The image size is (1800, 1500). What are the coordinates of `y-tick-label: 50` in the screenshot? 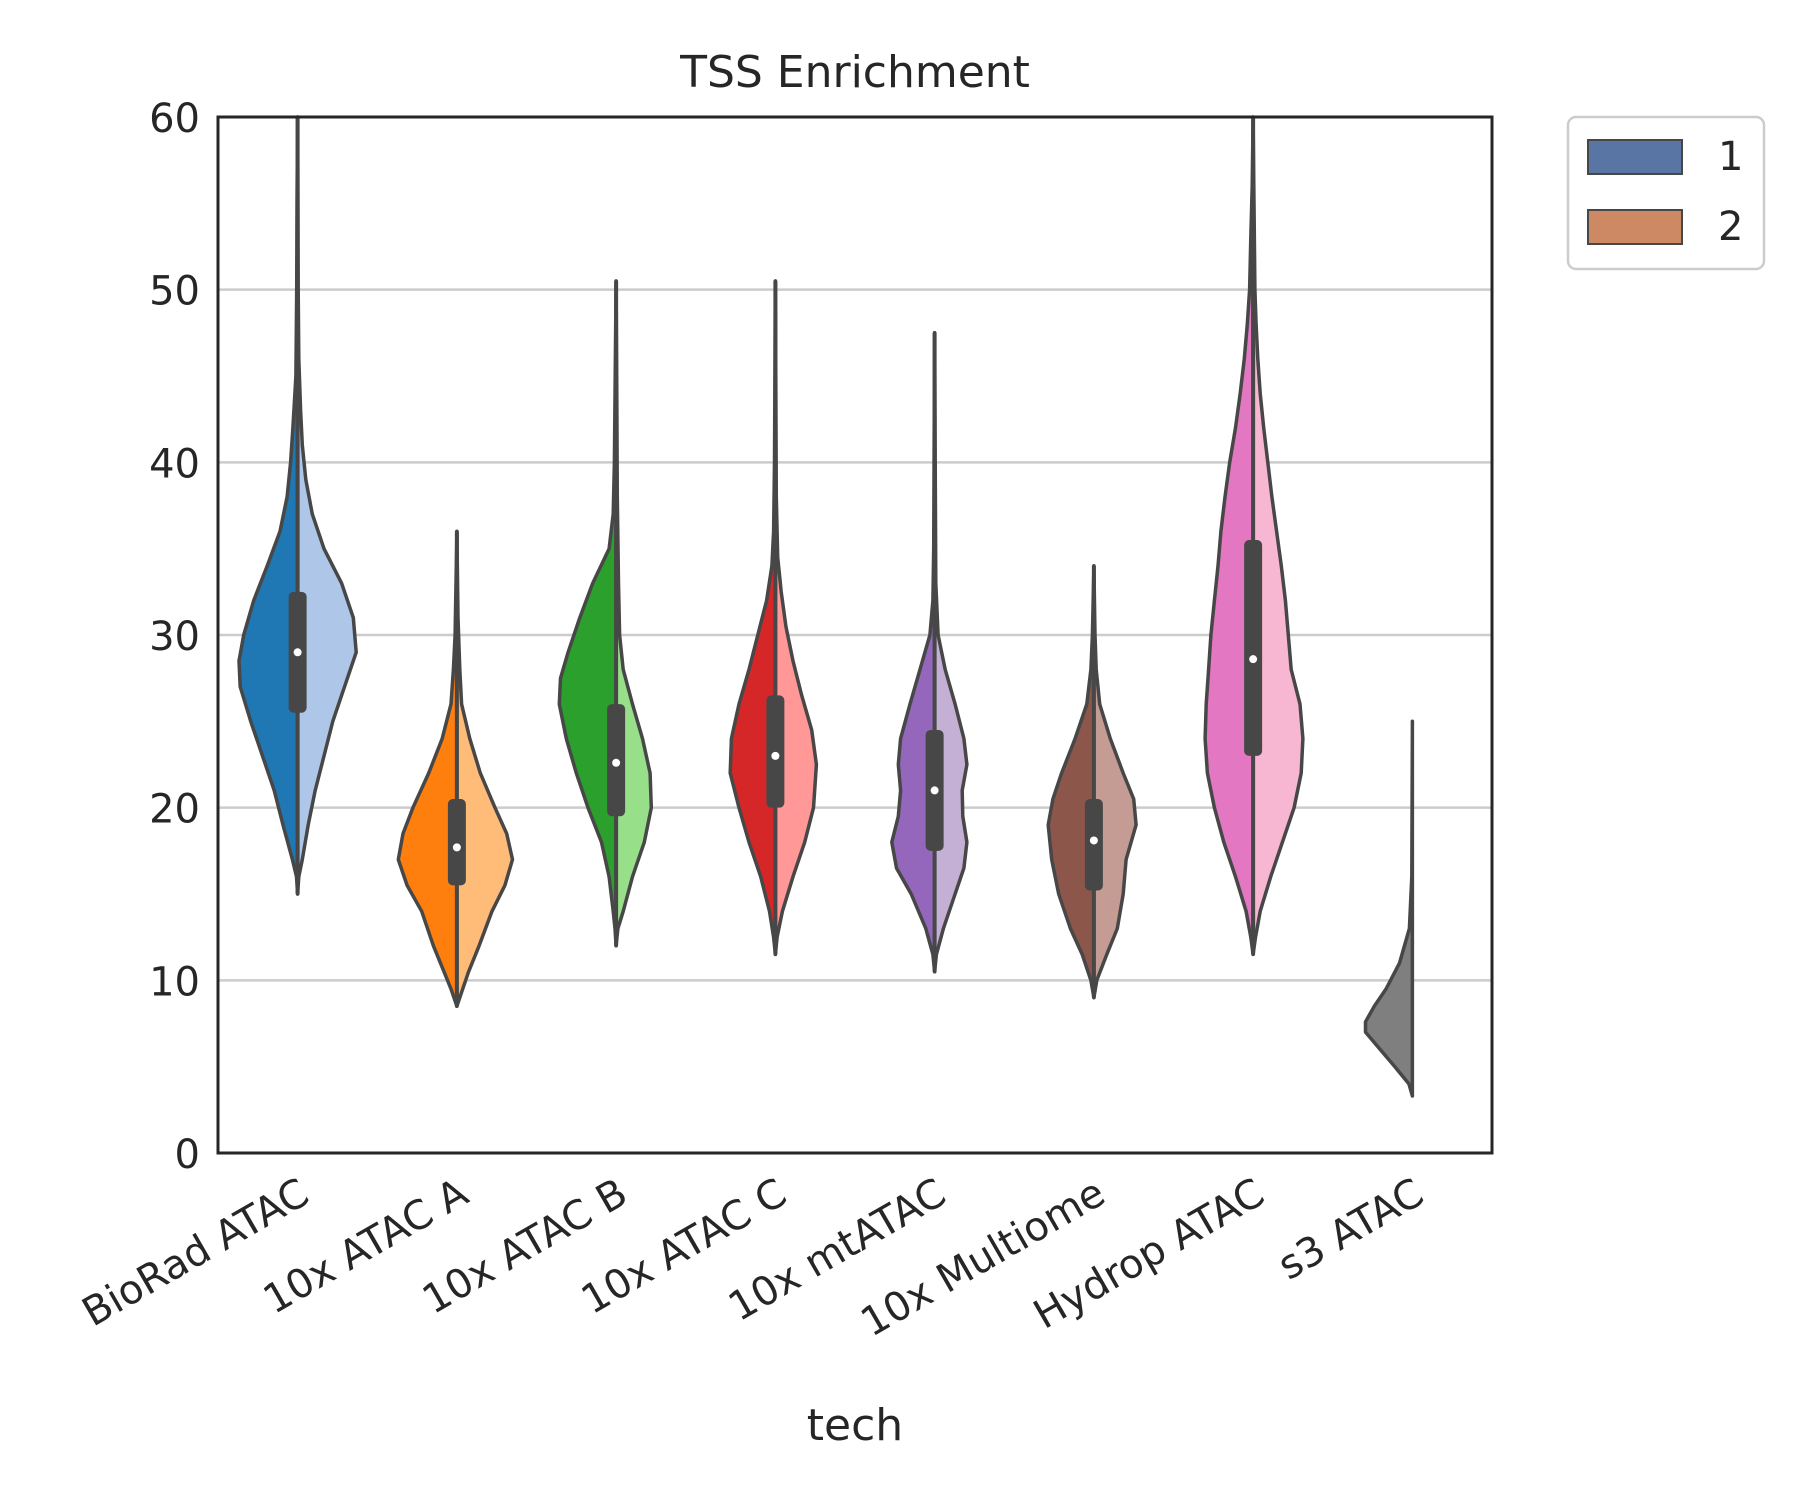 It's located at (174, 292).